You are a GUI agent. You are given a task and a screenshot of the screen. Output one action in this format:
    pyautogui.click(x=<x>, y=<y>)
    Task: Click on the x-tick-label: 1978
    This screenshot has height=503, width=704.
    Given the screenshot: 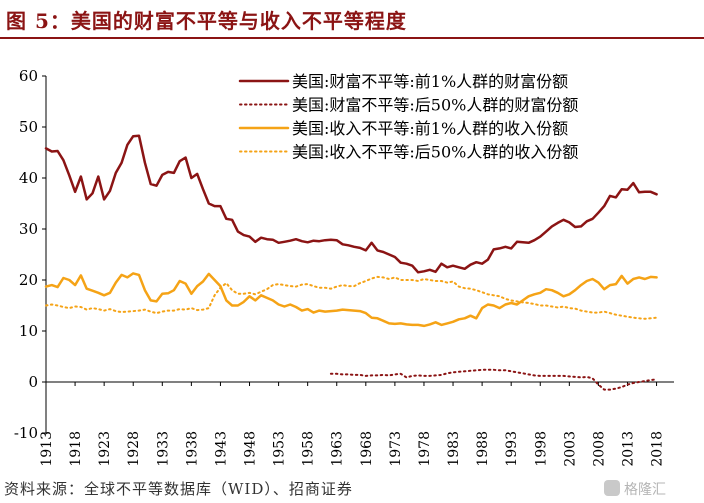 What is the action you would take?
    pyautogui.click(x=425, y=449)
    